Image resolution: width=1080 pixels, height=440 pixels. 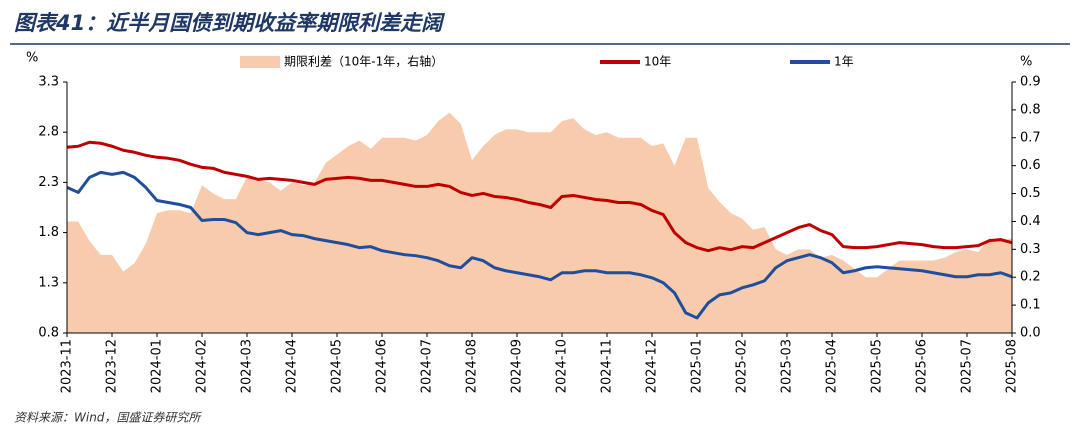 I want to click on y-tick-label: 2.3, so click(x=48, y=182).